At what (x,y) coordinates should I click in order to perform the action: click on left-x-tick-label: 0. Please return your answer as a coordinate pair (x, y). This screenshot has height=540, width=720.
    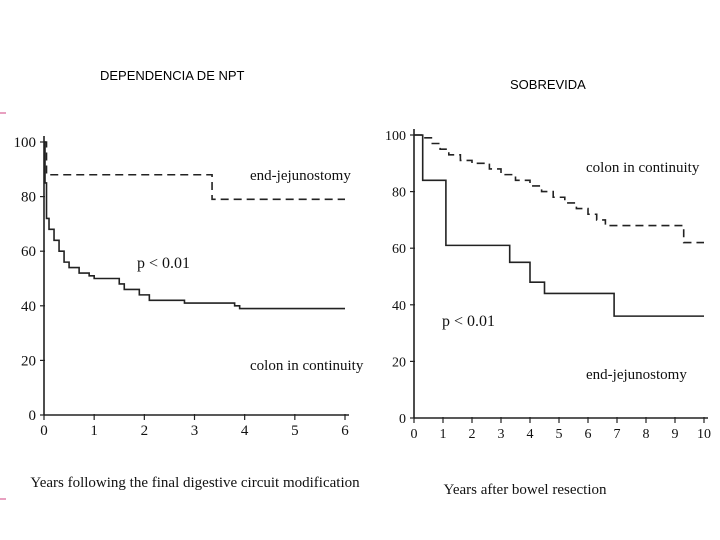
    Looking at the image, I should click on (44, 431).